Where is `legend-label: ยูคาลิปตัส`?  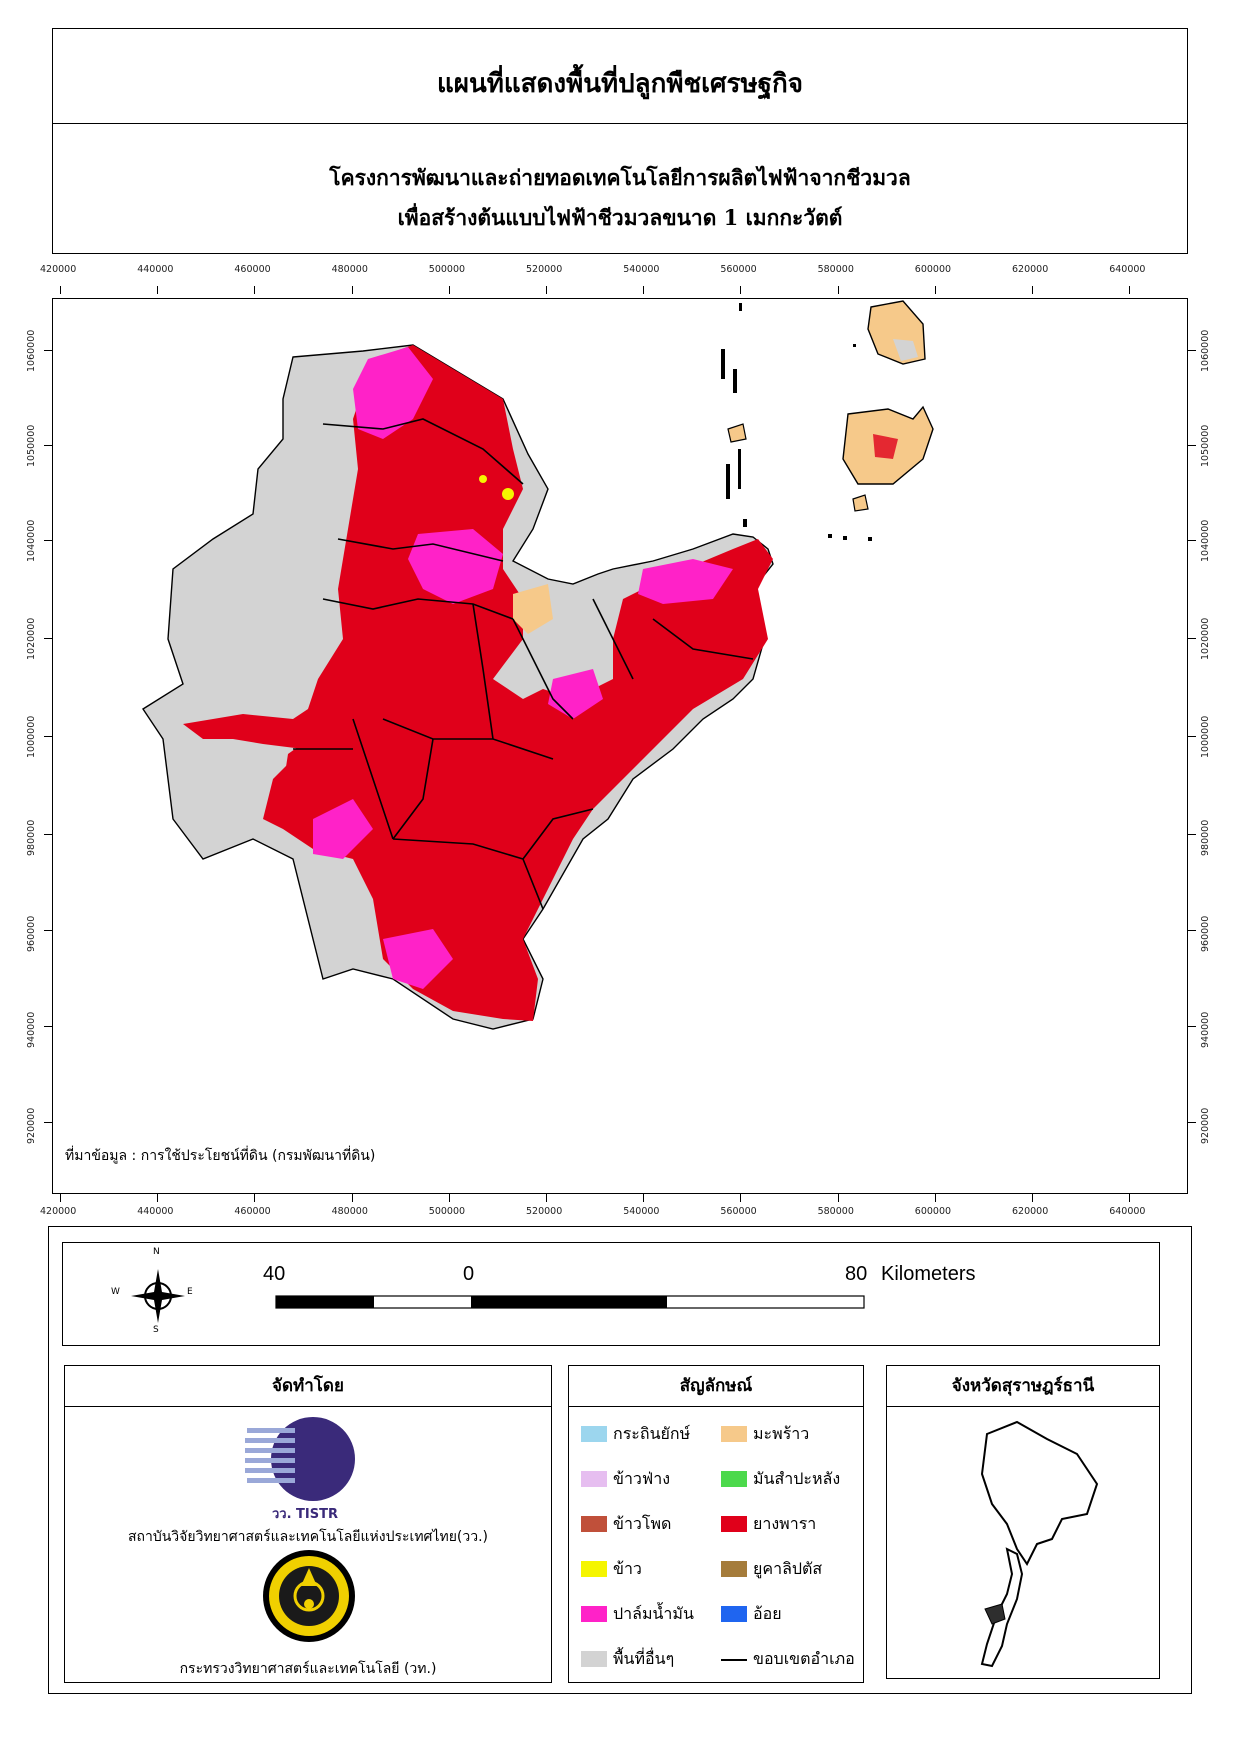
legend-label: ยูคาลิปตัส is located at coordinates (788, 1568).